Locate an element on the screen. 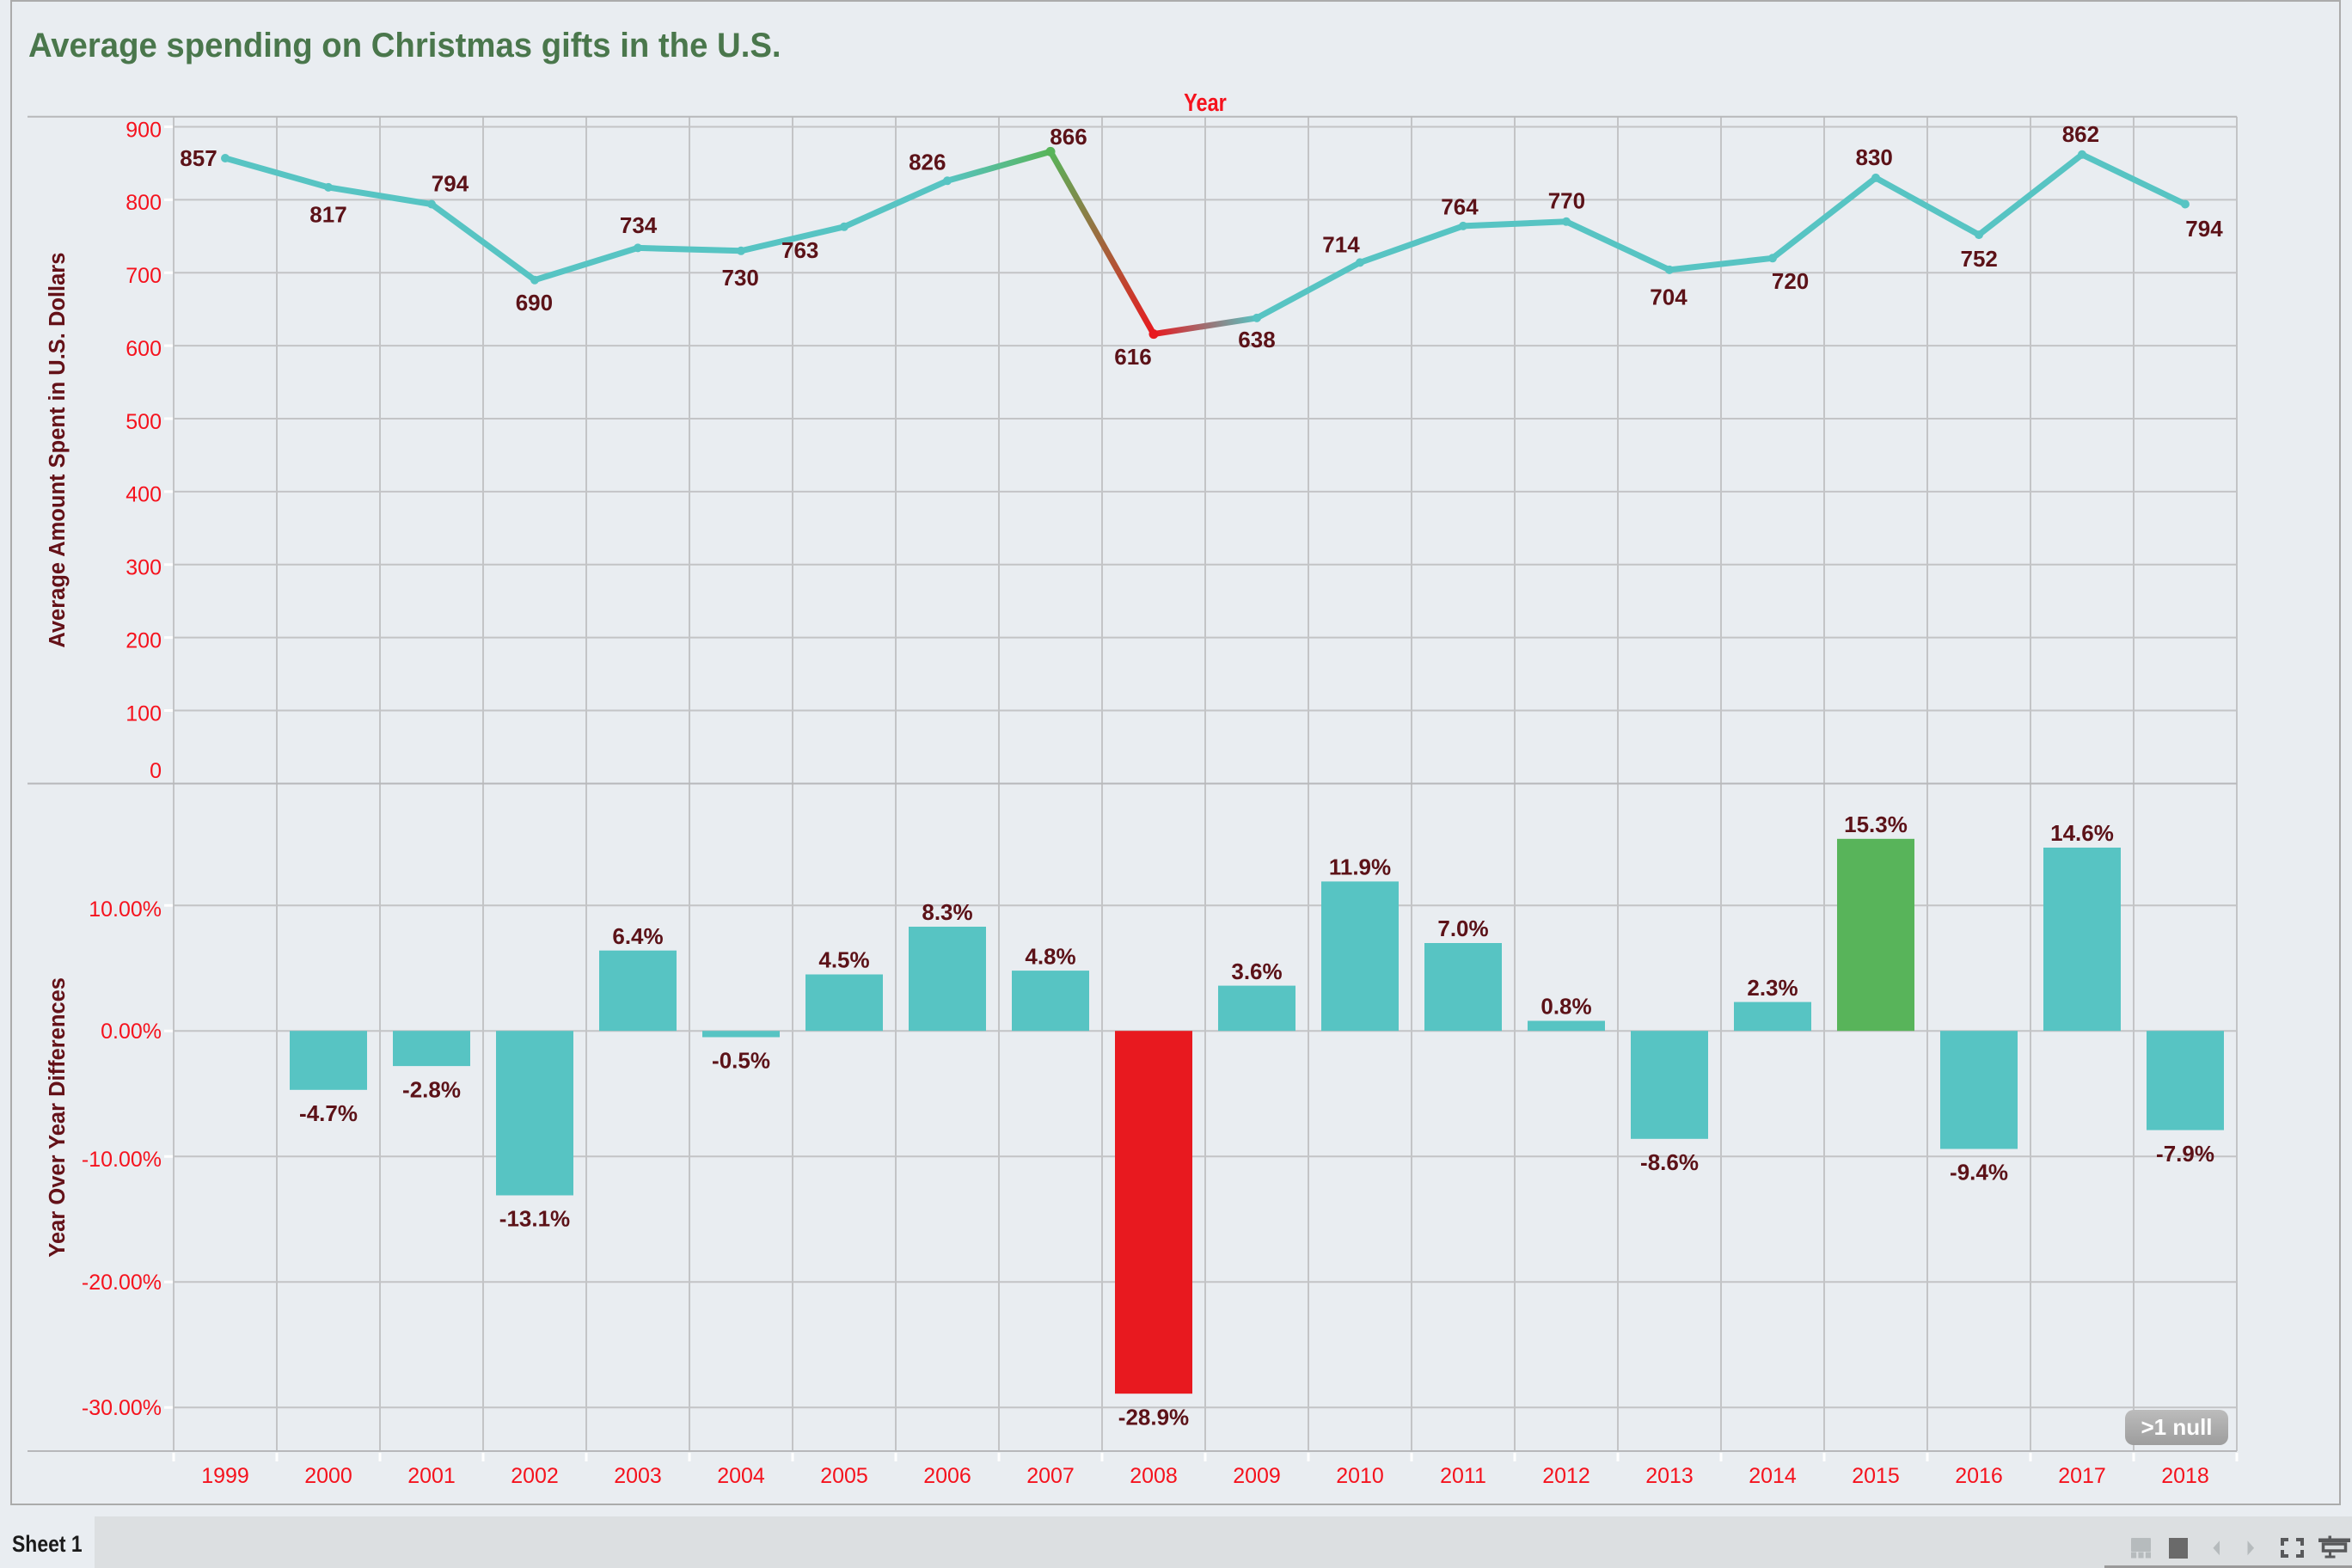  svg-text: 616 is located at coordinates (1132, 357).